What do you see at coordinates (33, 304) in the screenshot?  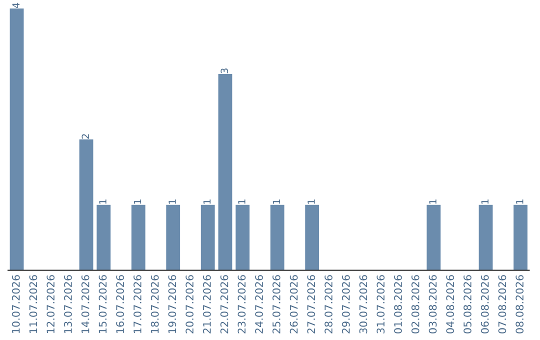 I see `x-tick-label: 11.07.2026` at bounding box center [33, 304].